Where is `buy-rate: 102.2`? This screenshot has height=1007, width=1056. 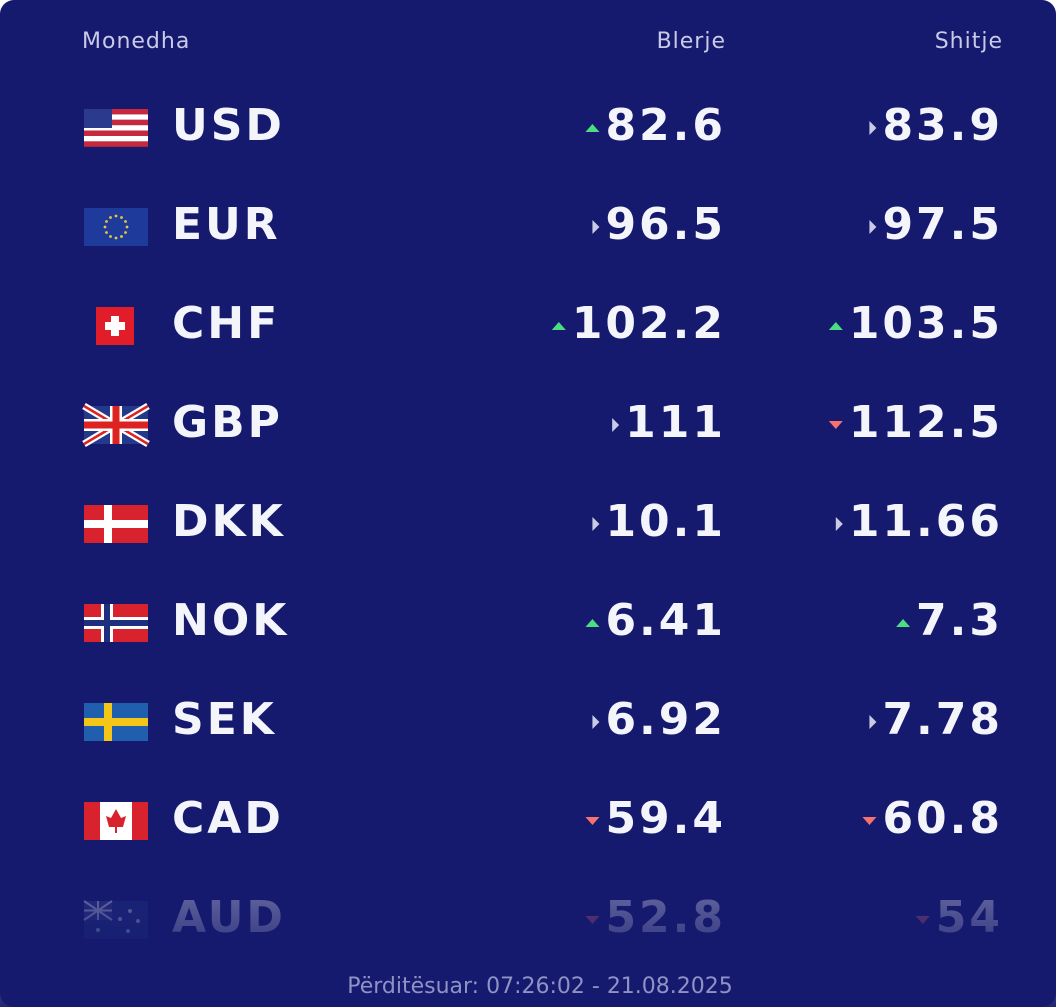 buy-rate: 102.2 is located at coordinates (649, 323).